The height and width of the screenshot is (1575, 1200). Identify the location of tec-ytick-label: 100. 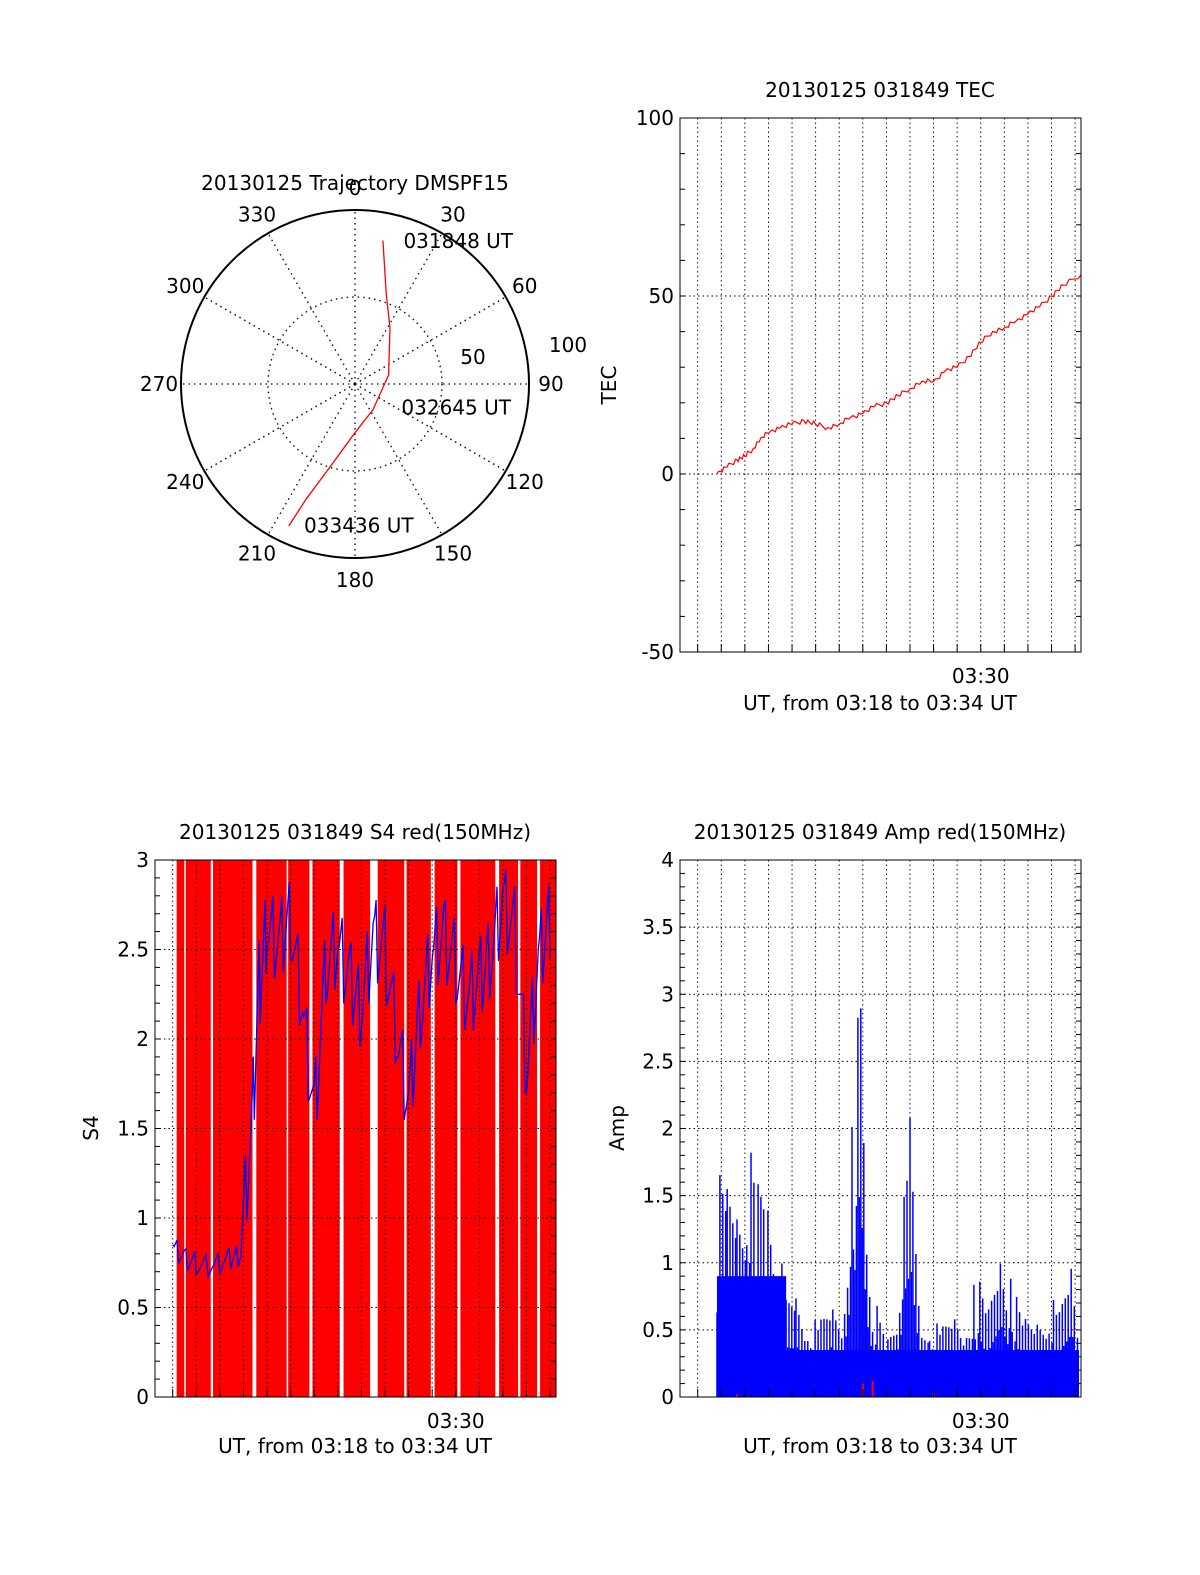
(655, 118).